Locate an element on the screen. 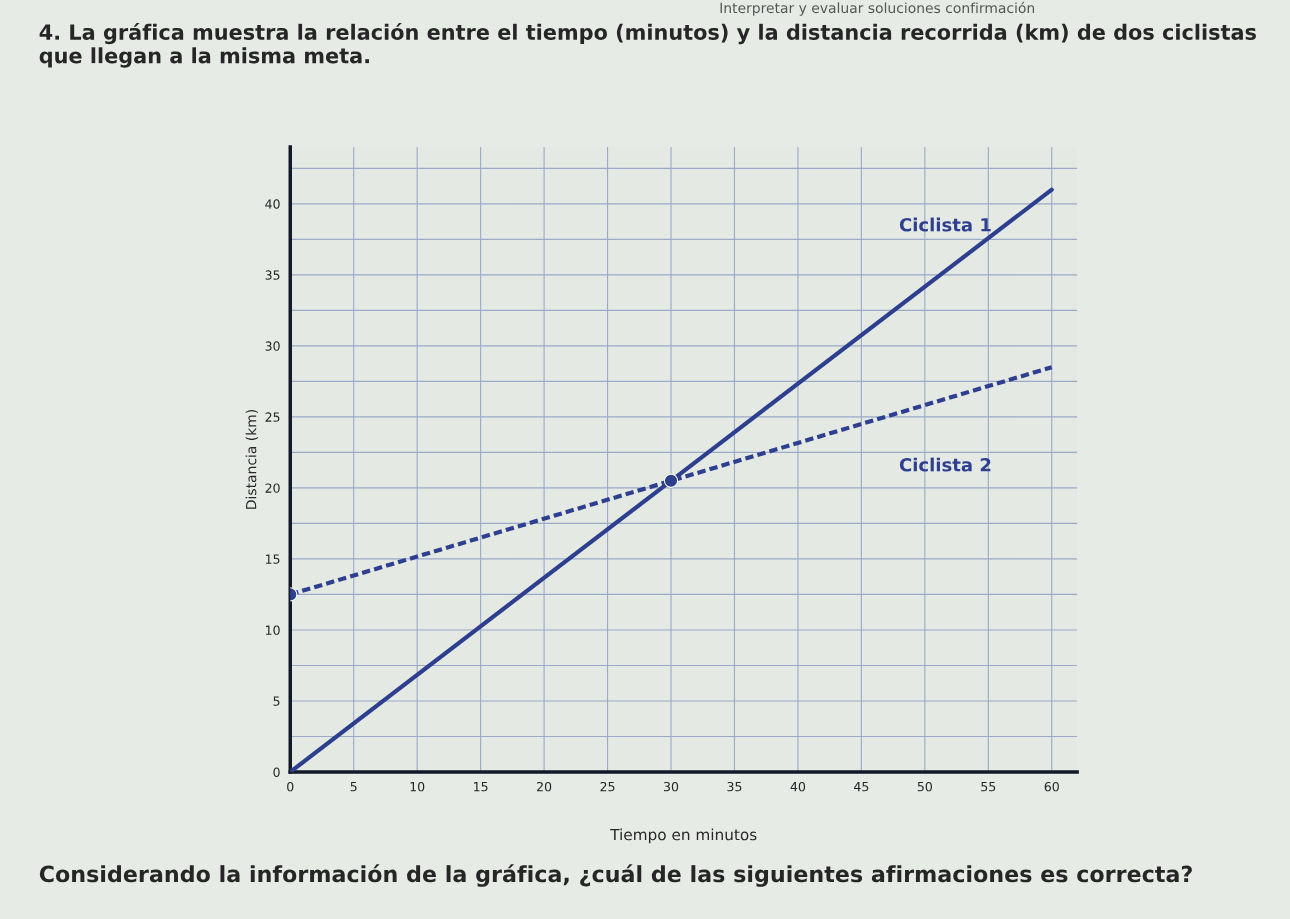  y-tick-label: 30 is located at coordinates (272, 346).